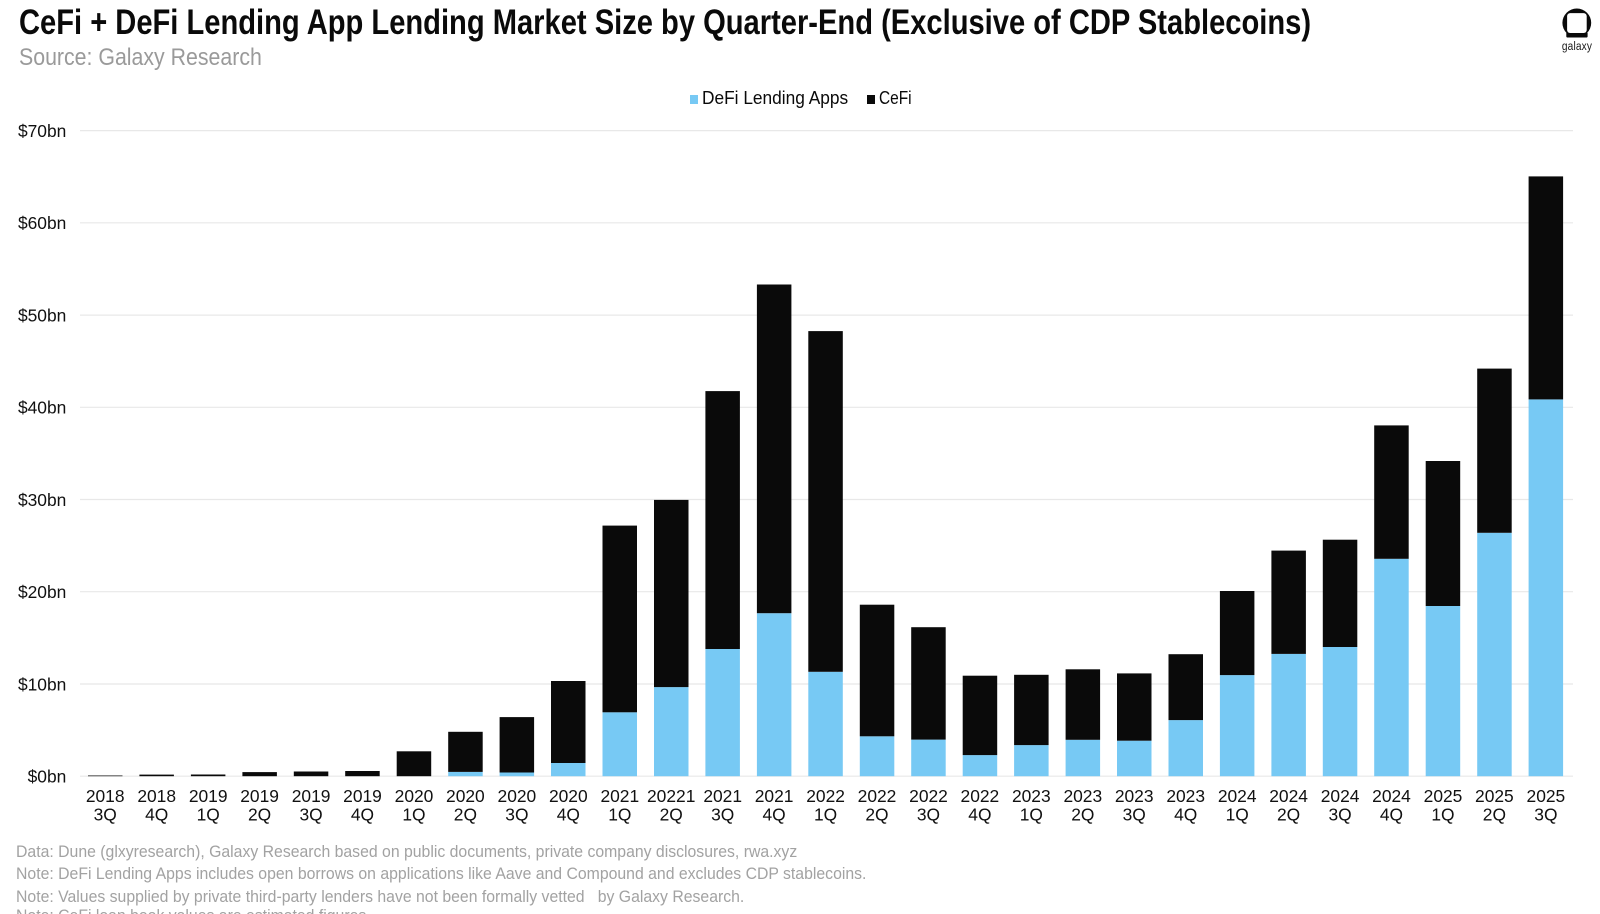 The width and height of the screenshot is (1600, 914). Describe the element at coordinates (47, 777) in the screenshot. I see `svg-text: $0bn` at that location.